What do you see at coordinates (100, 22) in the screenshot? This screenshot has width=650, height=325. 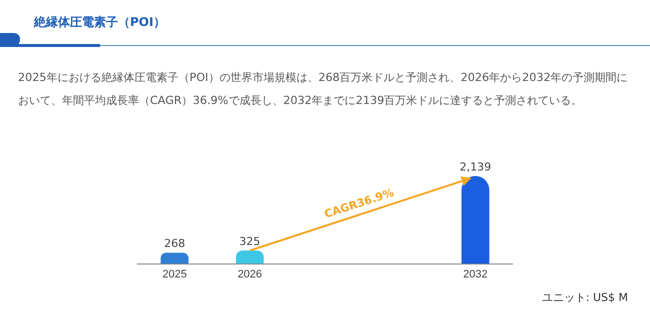 I see `chart-title: 絶縁体圧電素子（POI）` at bounding box center [100, 22].